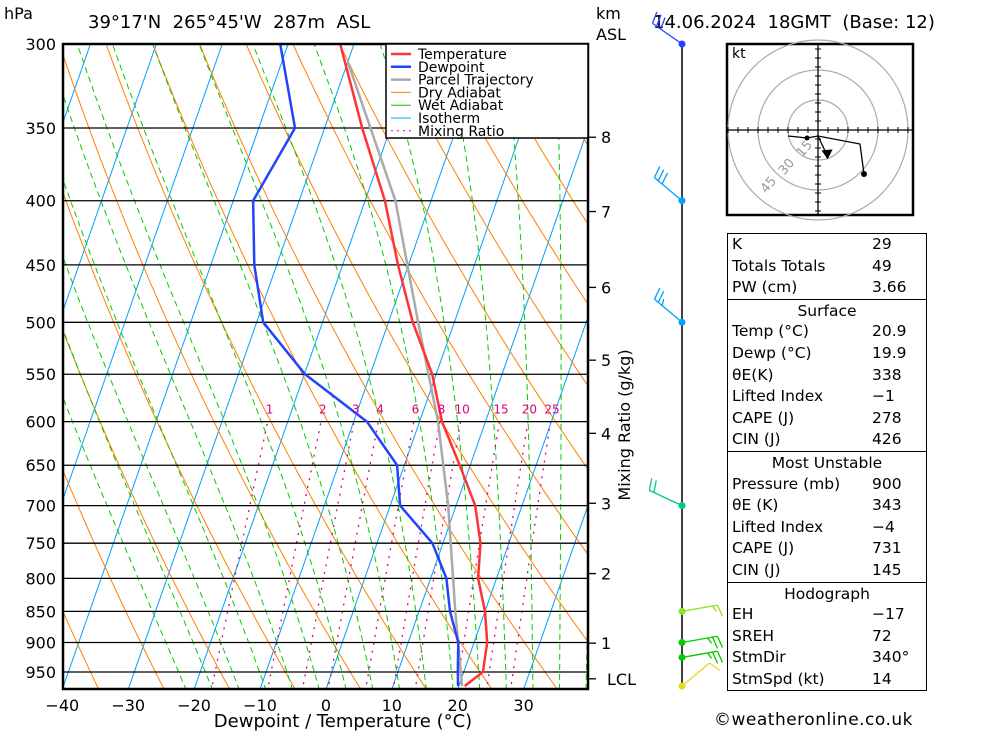 Image resolution: width=1000 pixels, height=733 pixels. What do you see at coordinates (778, 678) in the screenshot?
I see `index-label: StmSpd (kt)` at bounding box center [778, 678].